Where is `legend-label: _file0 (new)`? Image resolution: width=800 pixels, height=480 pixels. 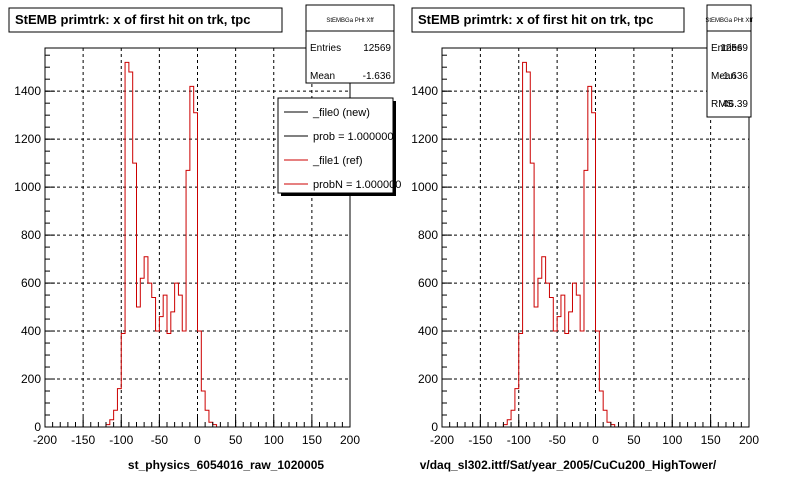
legend-label: _file0 (new) is located at coordinates (341, 113).